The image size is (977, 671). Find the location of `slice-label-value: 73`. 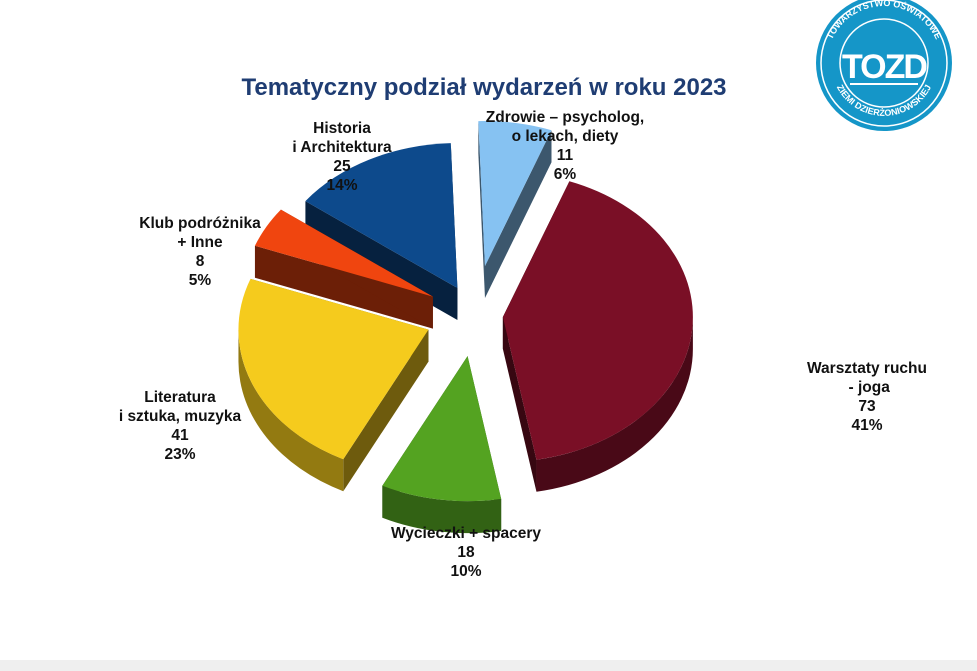

slice-label-value: 73 is located at coordinates (867, 406).